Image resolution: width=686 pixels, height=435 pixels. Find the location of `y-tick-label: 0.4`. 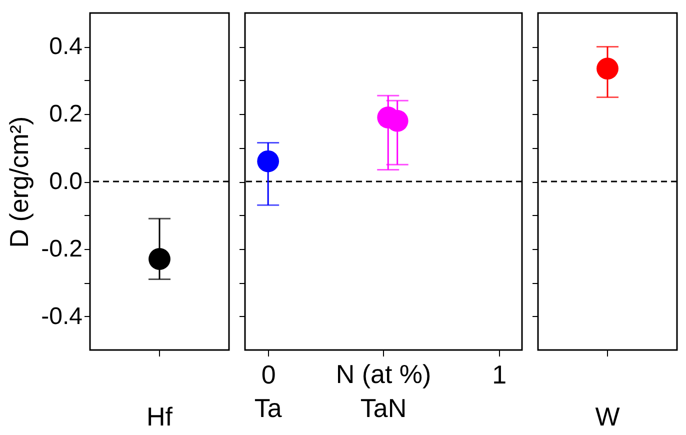

y-tick-label: 0.4 is located at coordinates (65, 46).